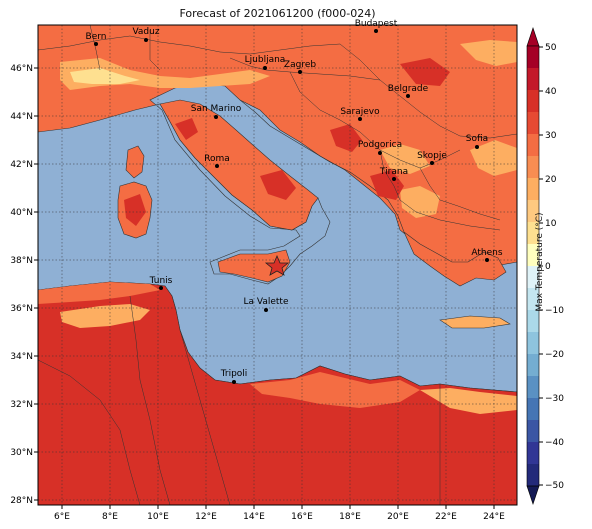 Image resolution: width=592 pixels, height=529 pixels. Describe the element at coordinates (186, 129) in the screenshot. I see `italy-hot-patch` at that location.